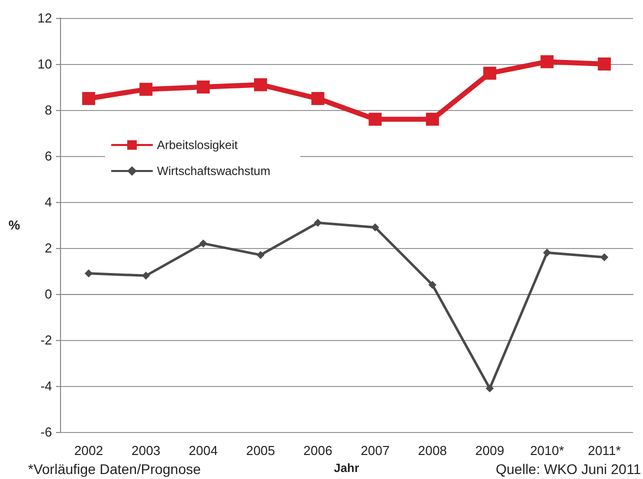 The image size is (643, 479). What do you see at coordinates (48, 248) in the screenshot?
I see `y-tick-label: 2` at bounding box center [48, 248].